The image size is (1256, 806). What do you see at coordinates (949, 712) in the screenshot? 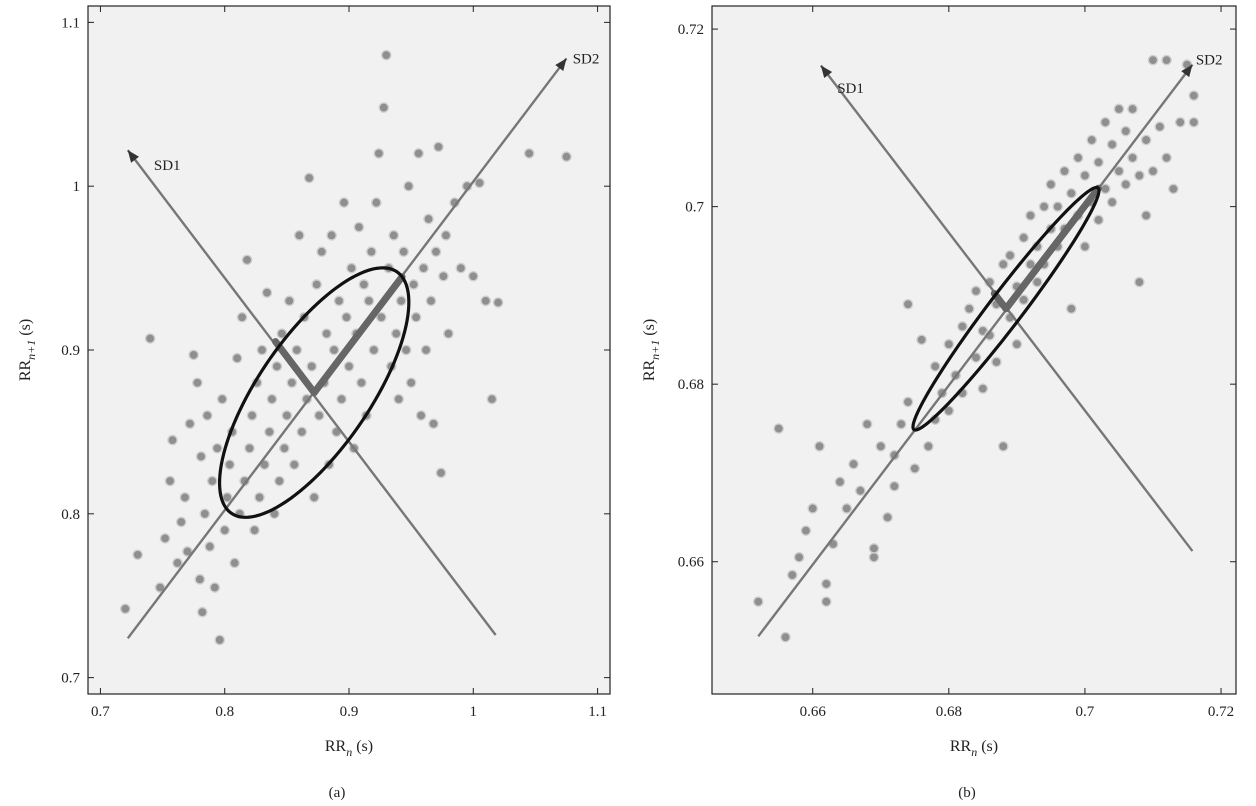
I see `x-tick-label: 0.68` at bounding box center [949, 712].